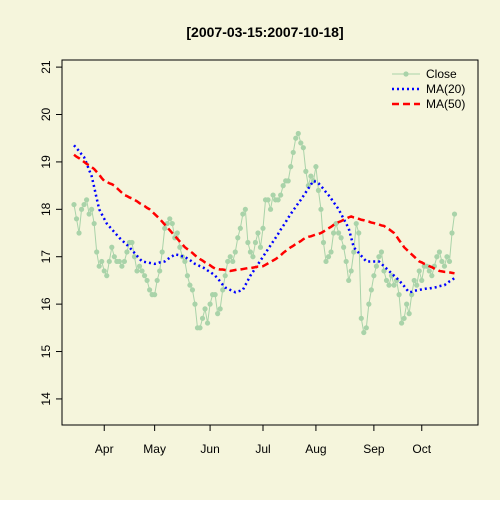 This screenshot has height=505, width=500. What do you see at coordinates (315, 449) in the screenshot?
I see `x-tick-label: Aug` at bounding box center [315, 449].